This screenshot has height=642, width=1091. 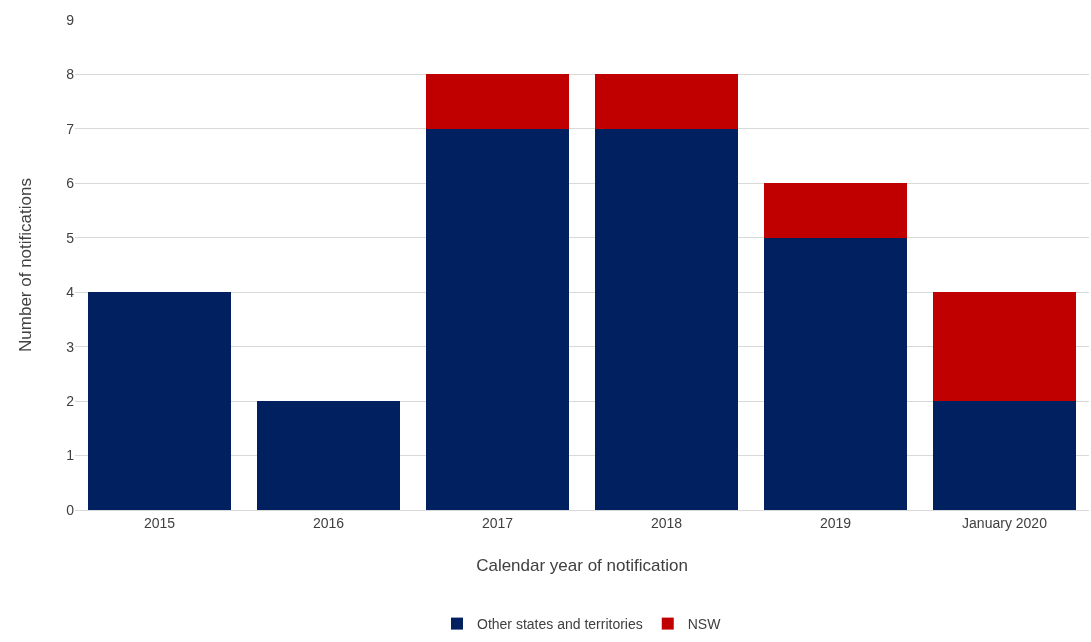 What do you see at coordinates (159, 522) in the screenshot?
I see `x-tick-label: 2015` at bounding box center [159, 522].